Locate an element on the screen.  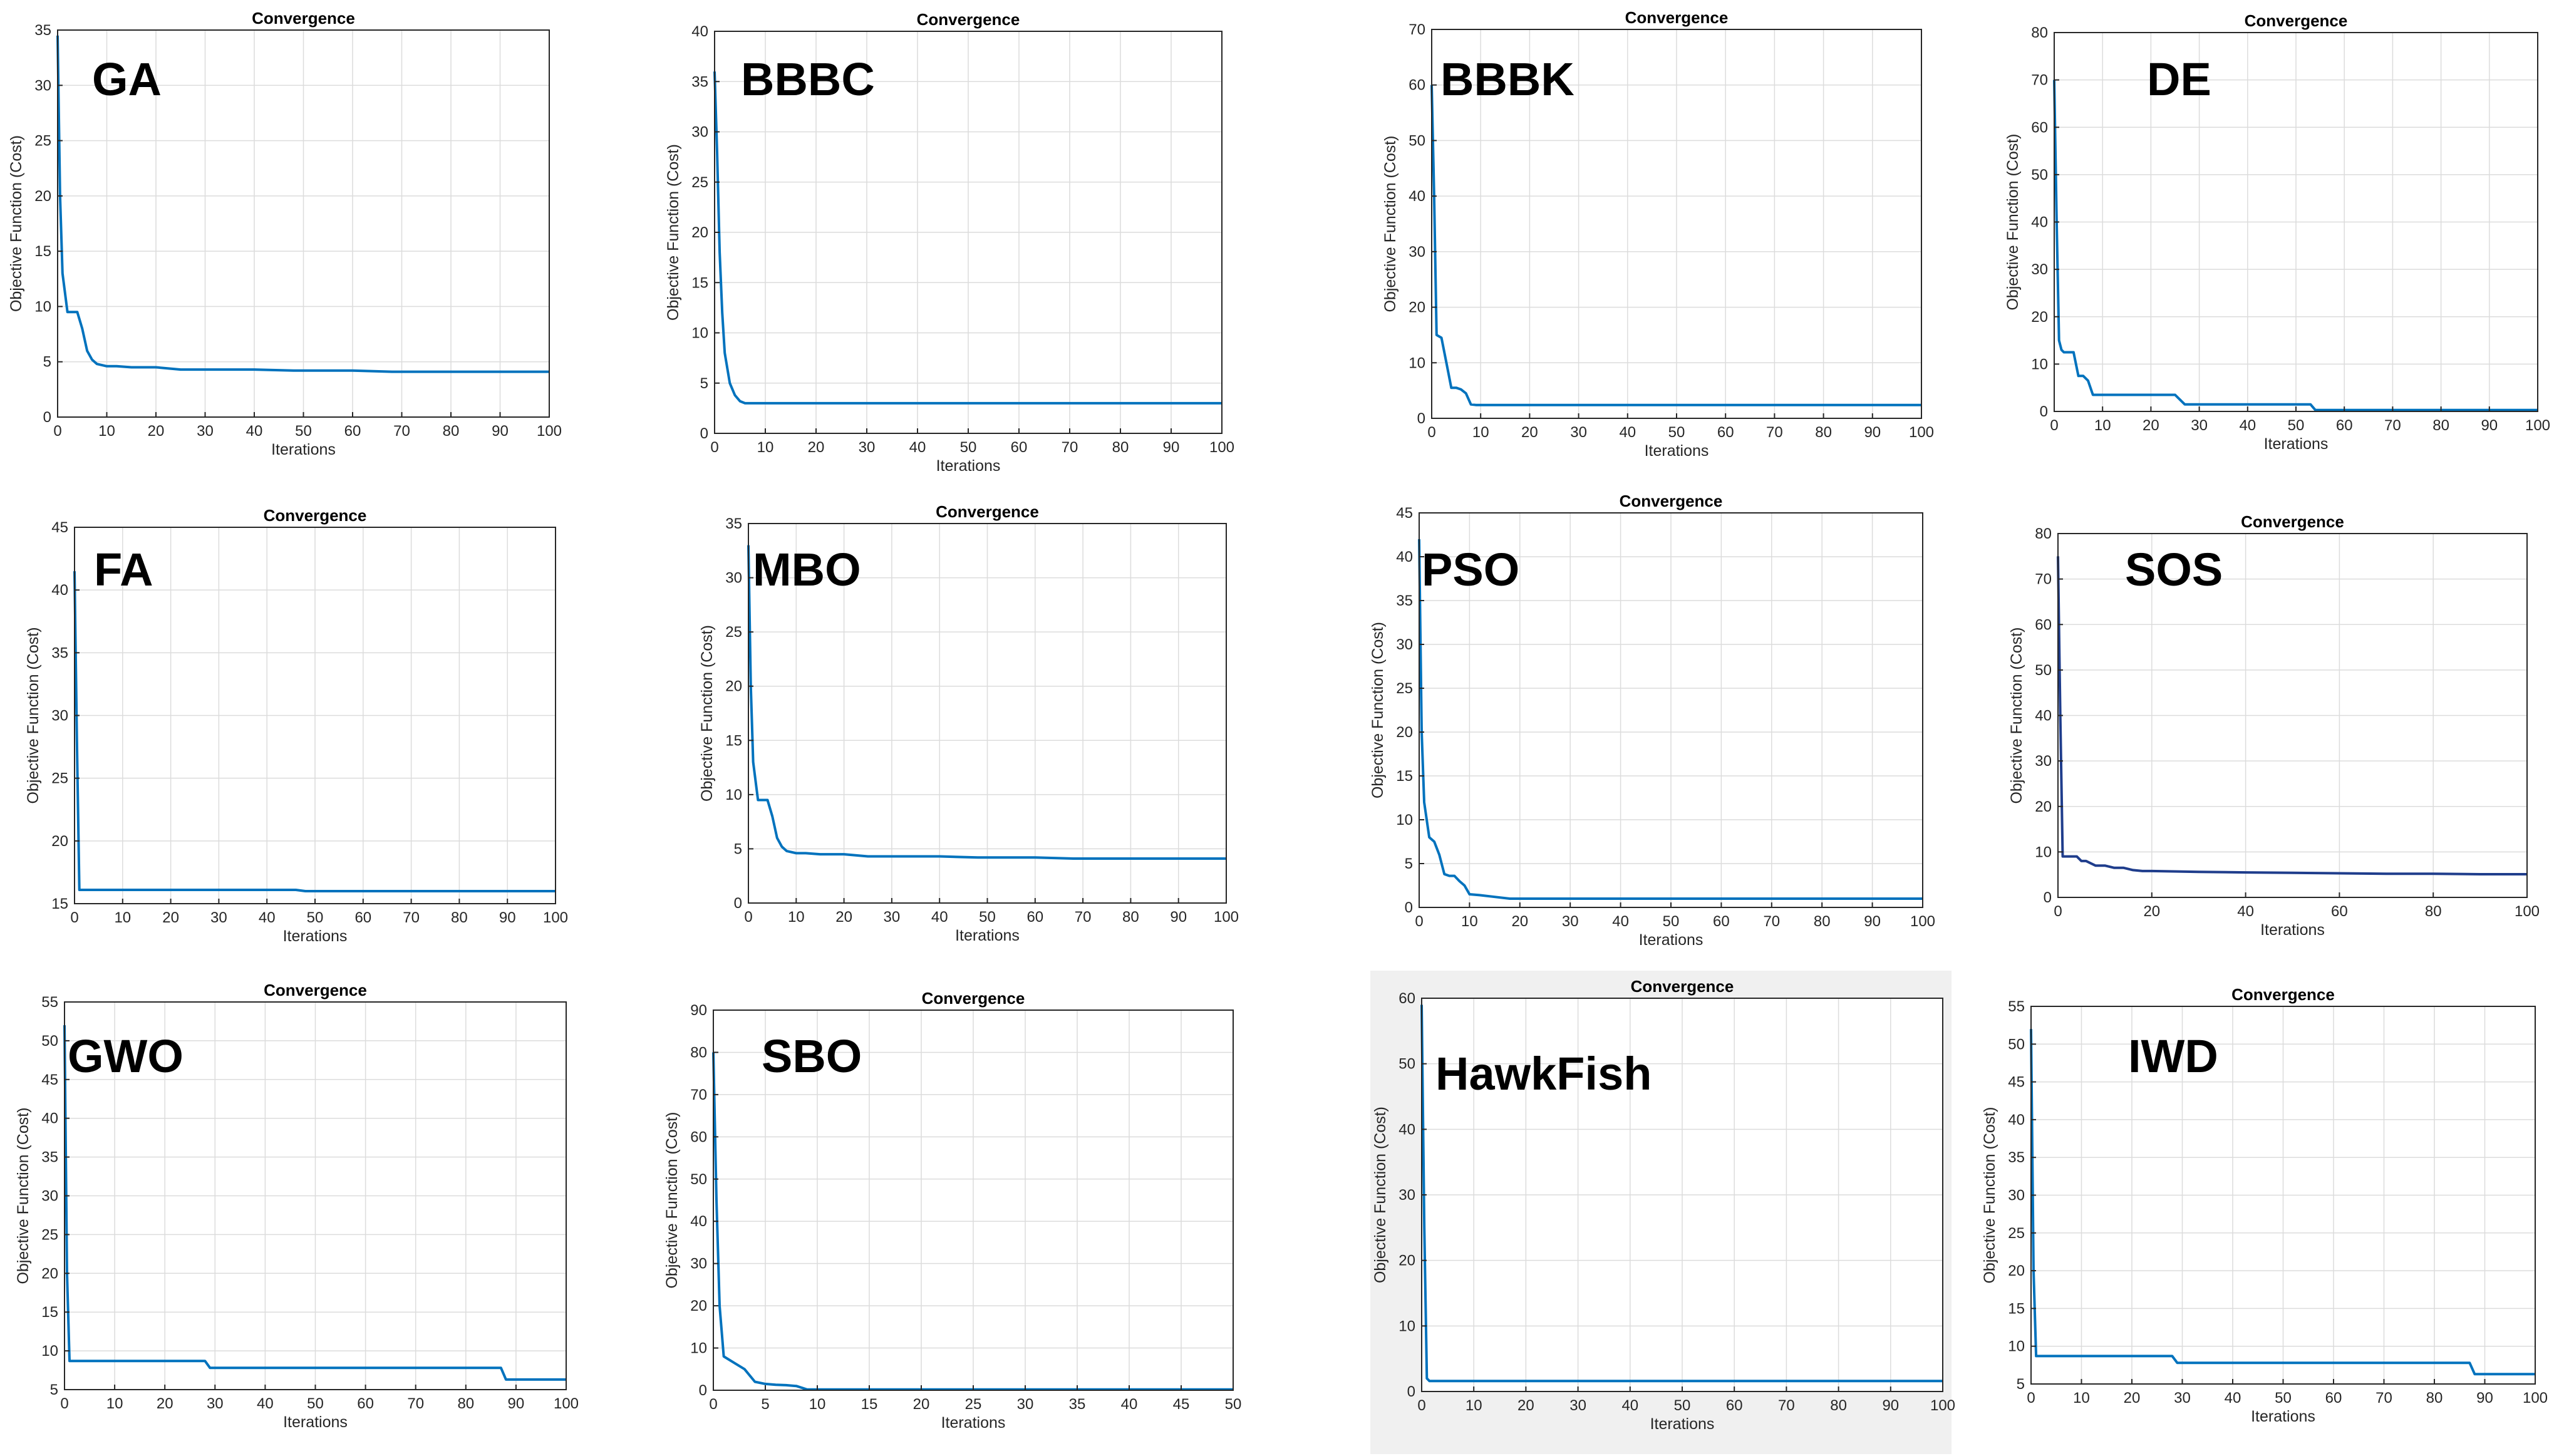
x-tick-label: 15 is located at coordinates (869, 1405).